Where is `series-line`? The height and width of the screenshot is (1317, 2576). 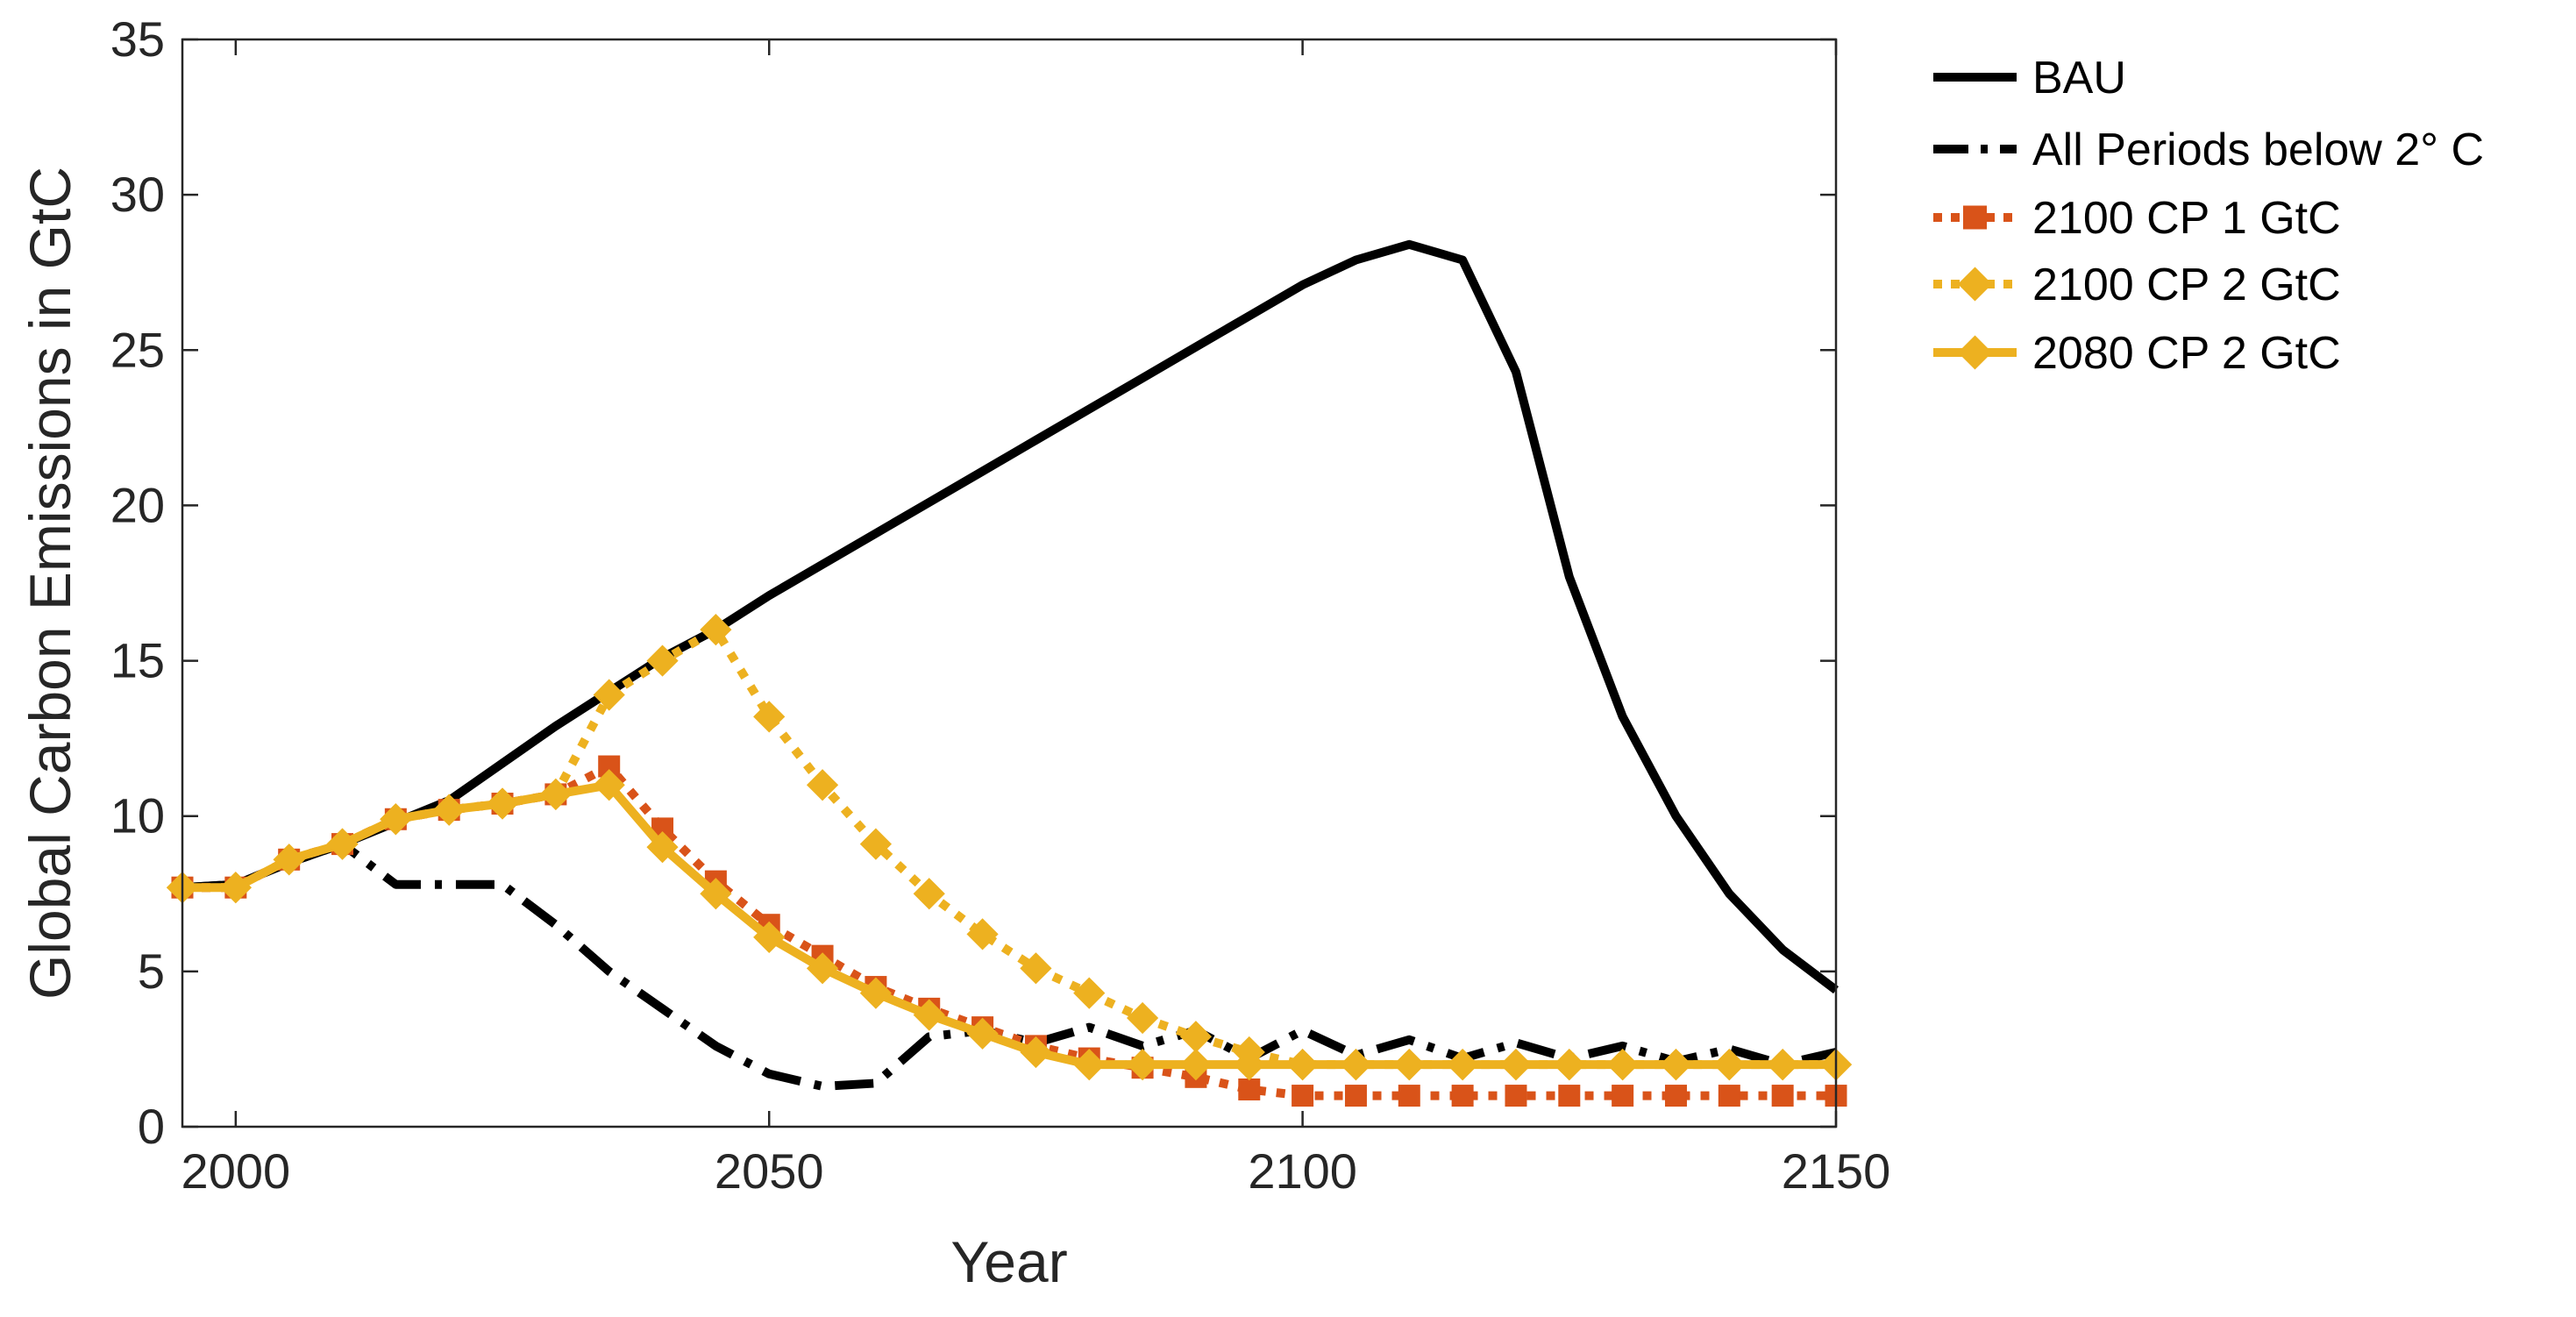
series-line is located at coordinates (1009, 965).